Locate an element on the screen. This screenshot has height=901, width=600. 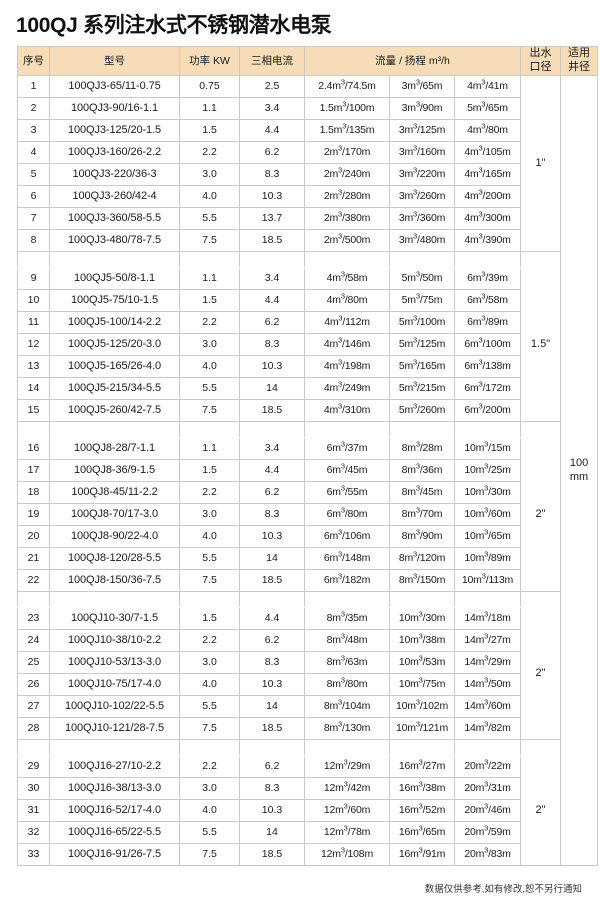
header-outlet-diameter: 出水 口径 is located at coordinates (541, 61).